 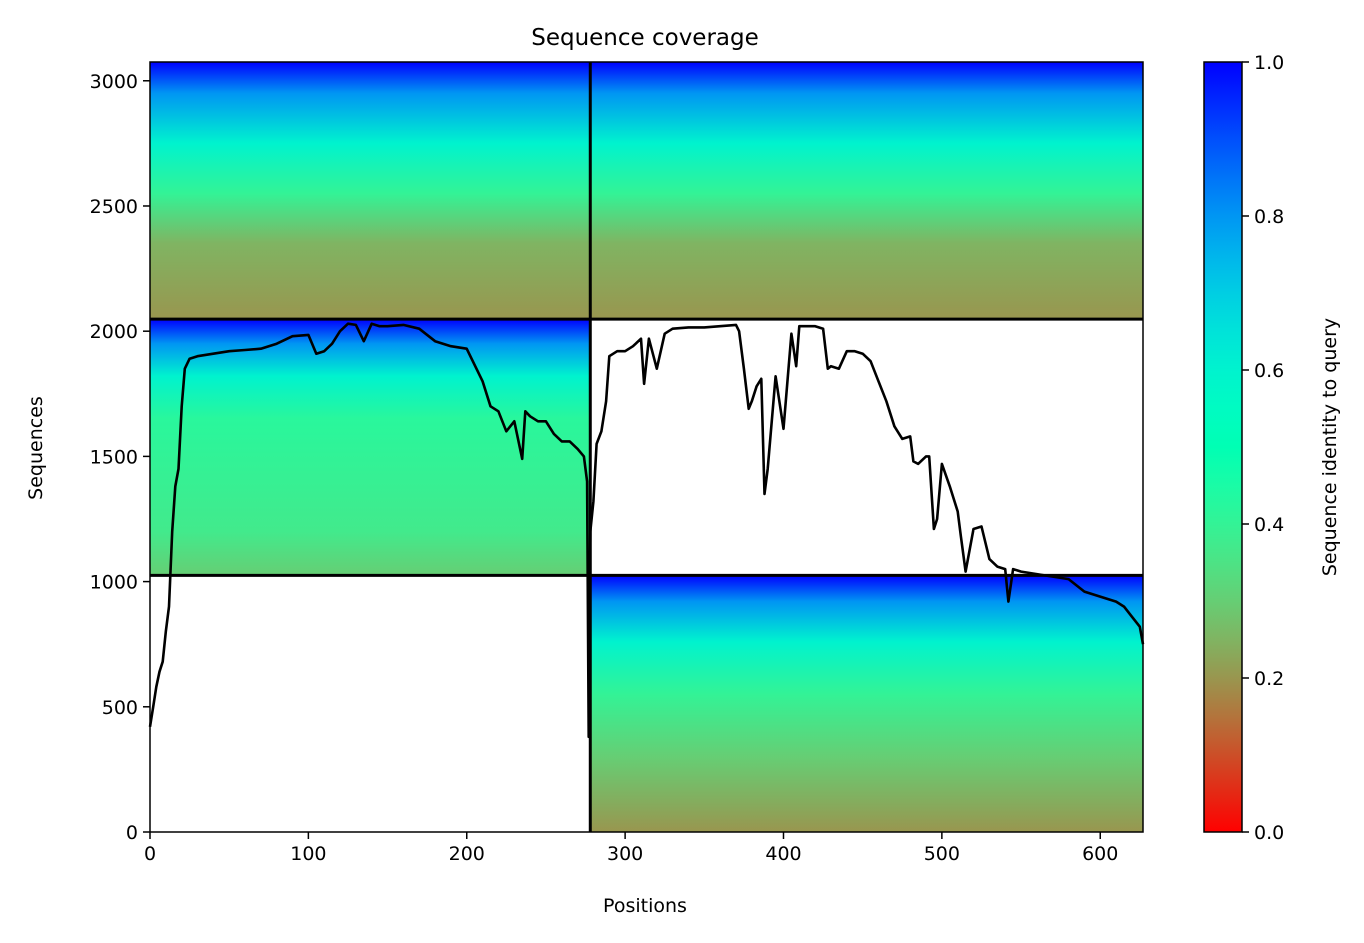 I want to click on colorbar-gradient, so click(x=1223, y=447).